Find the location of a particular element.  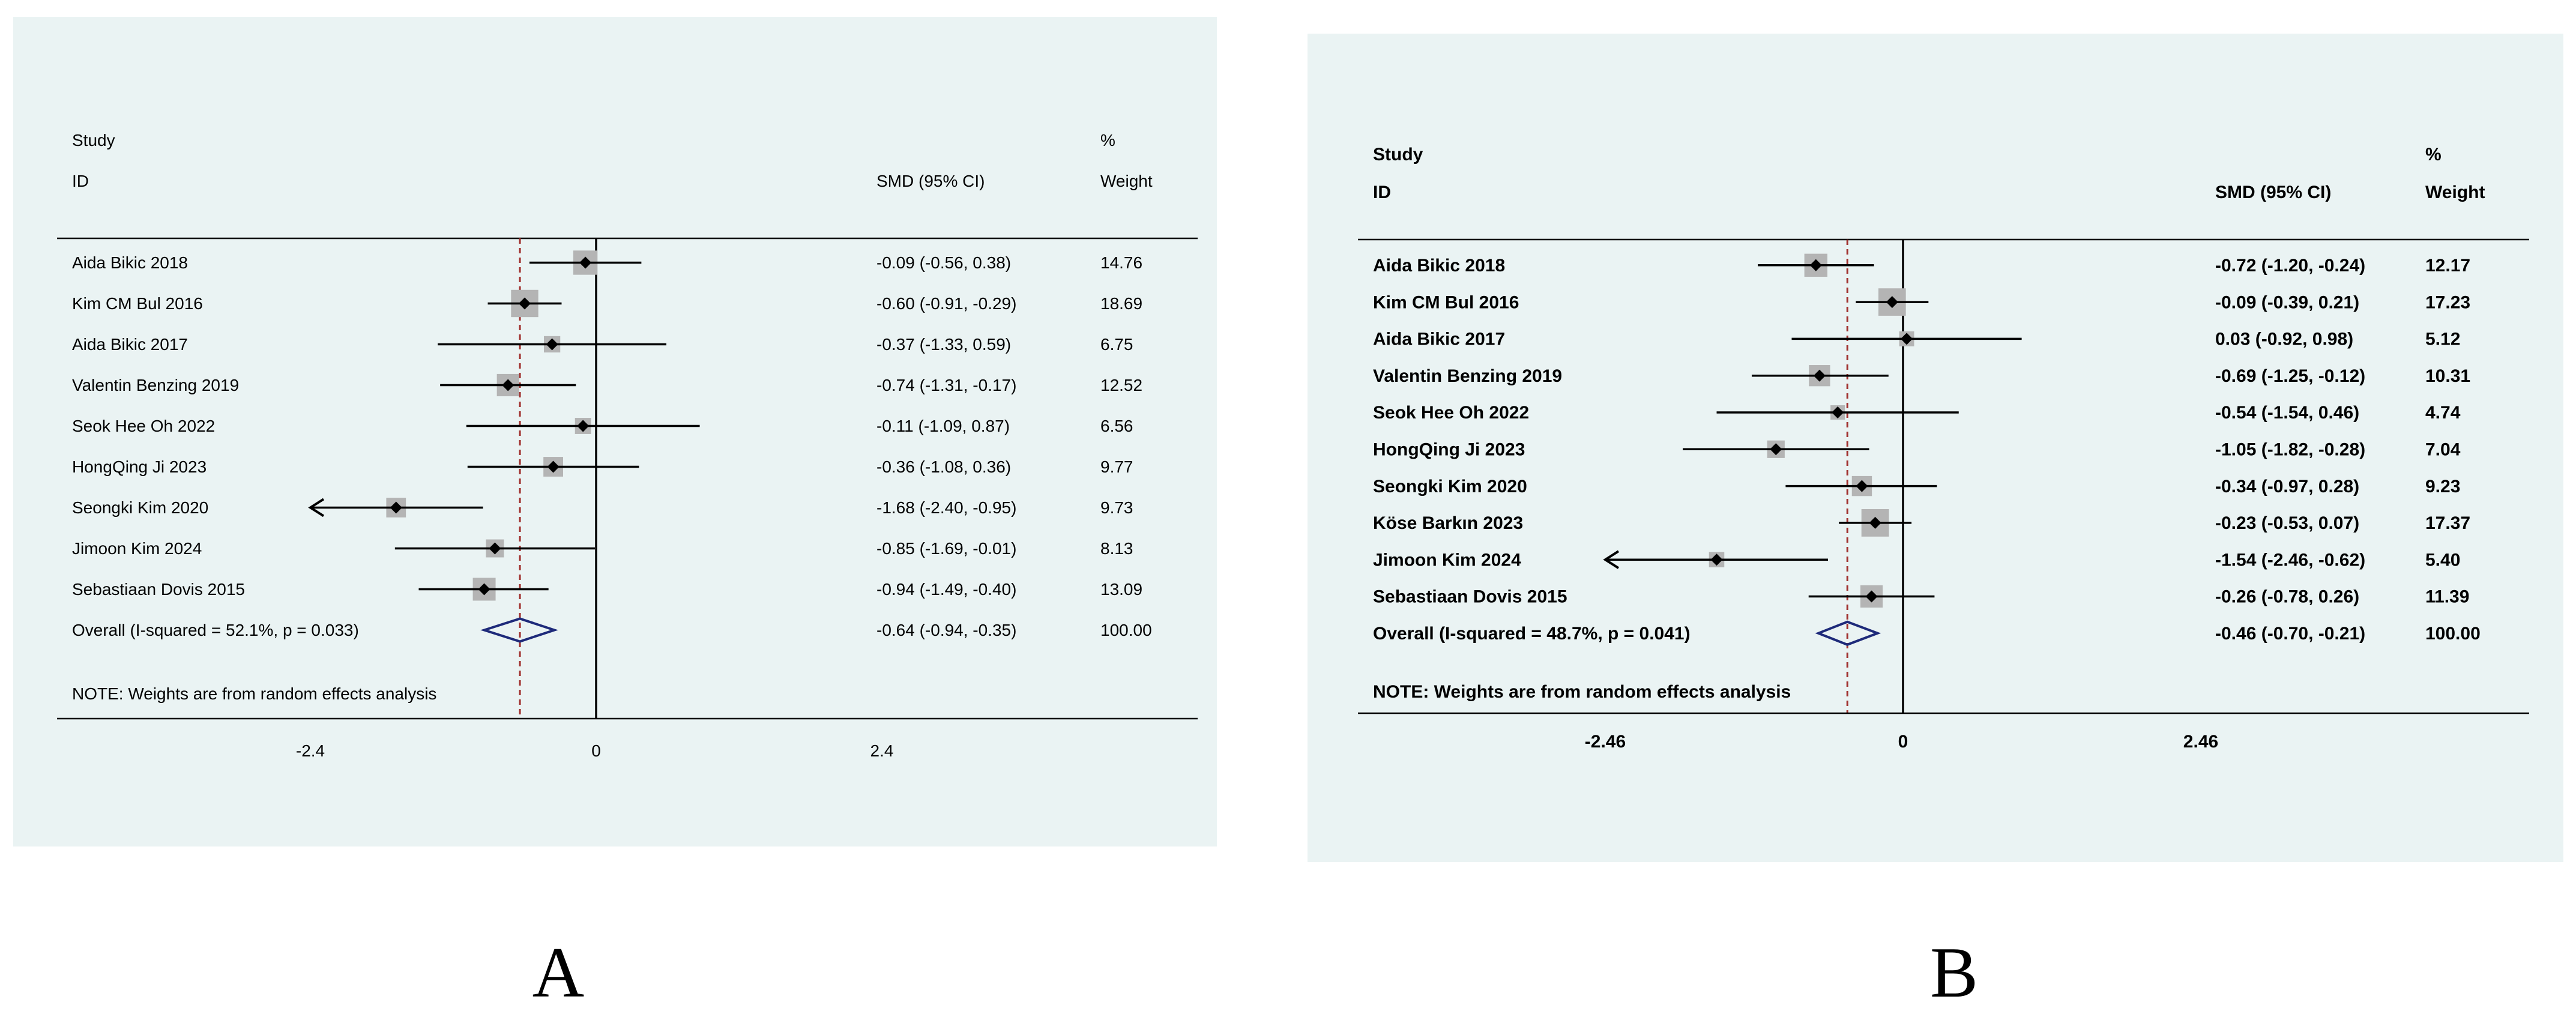

panel-a-study-weight: 14.76 is located at coordinates (1121, 262).